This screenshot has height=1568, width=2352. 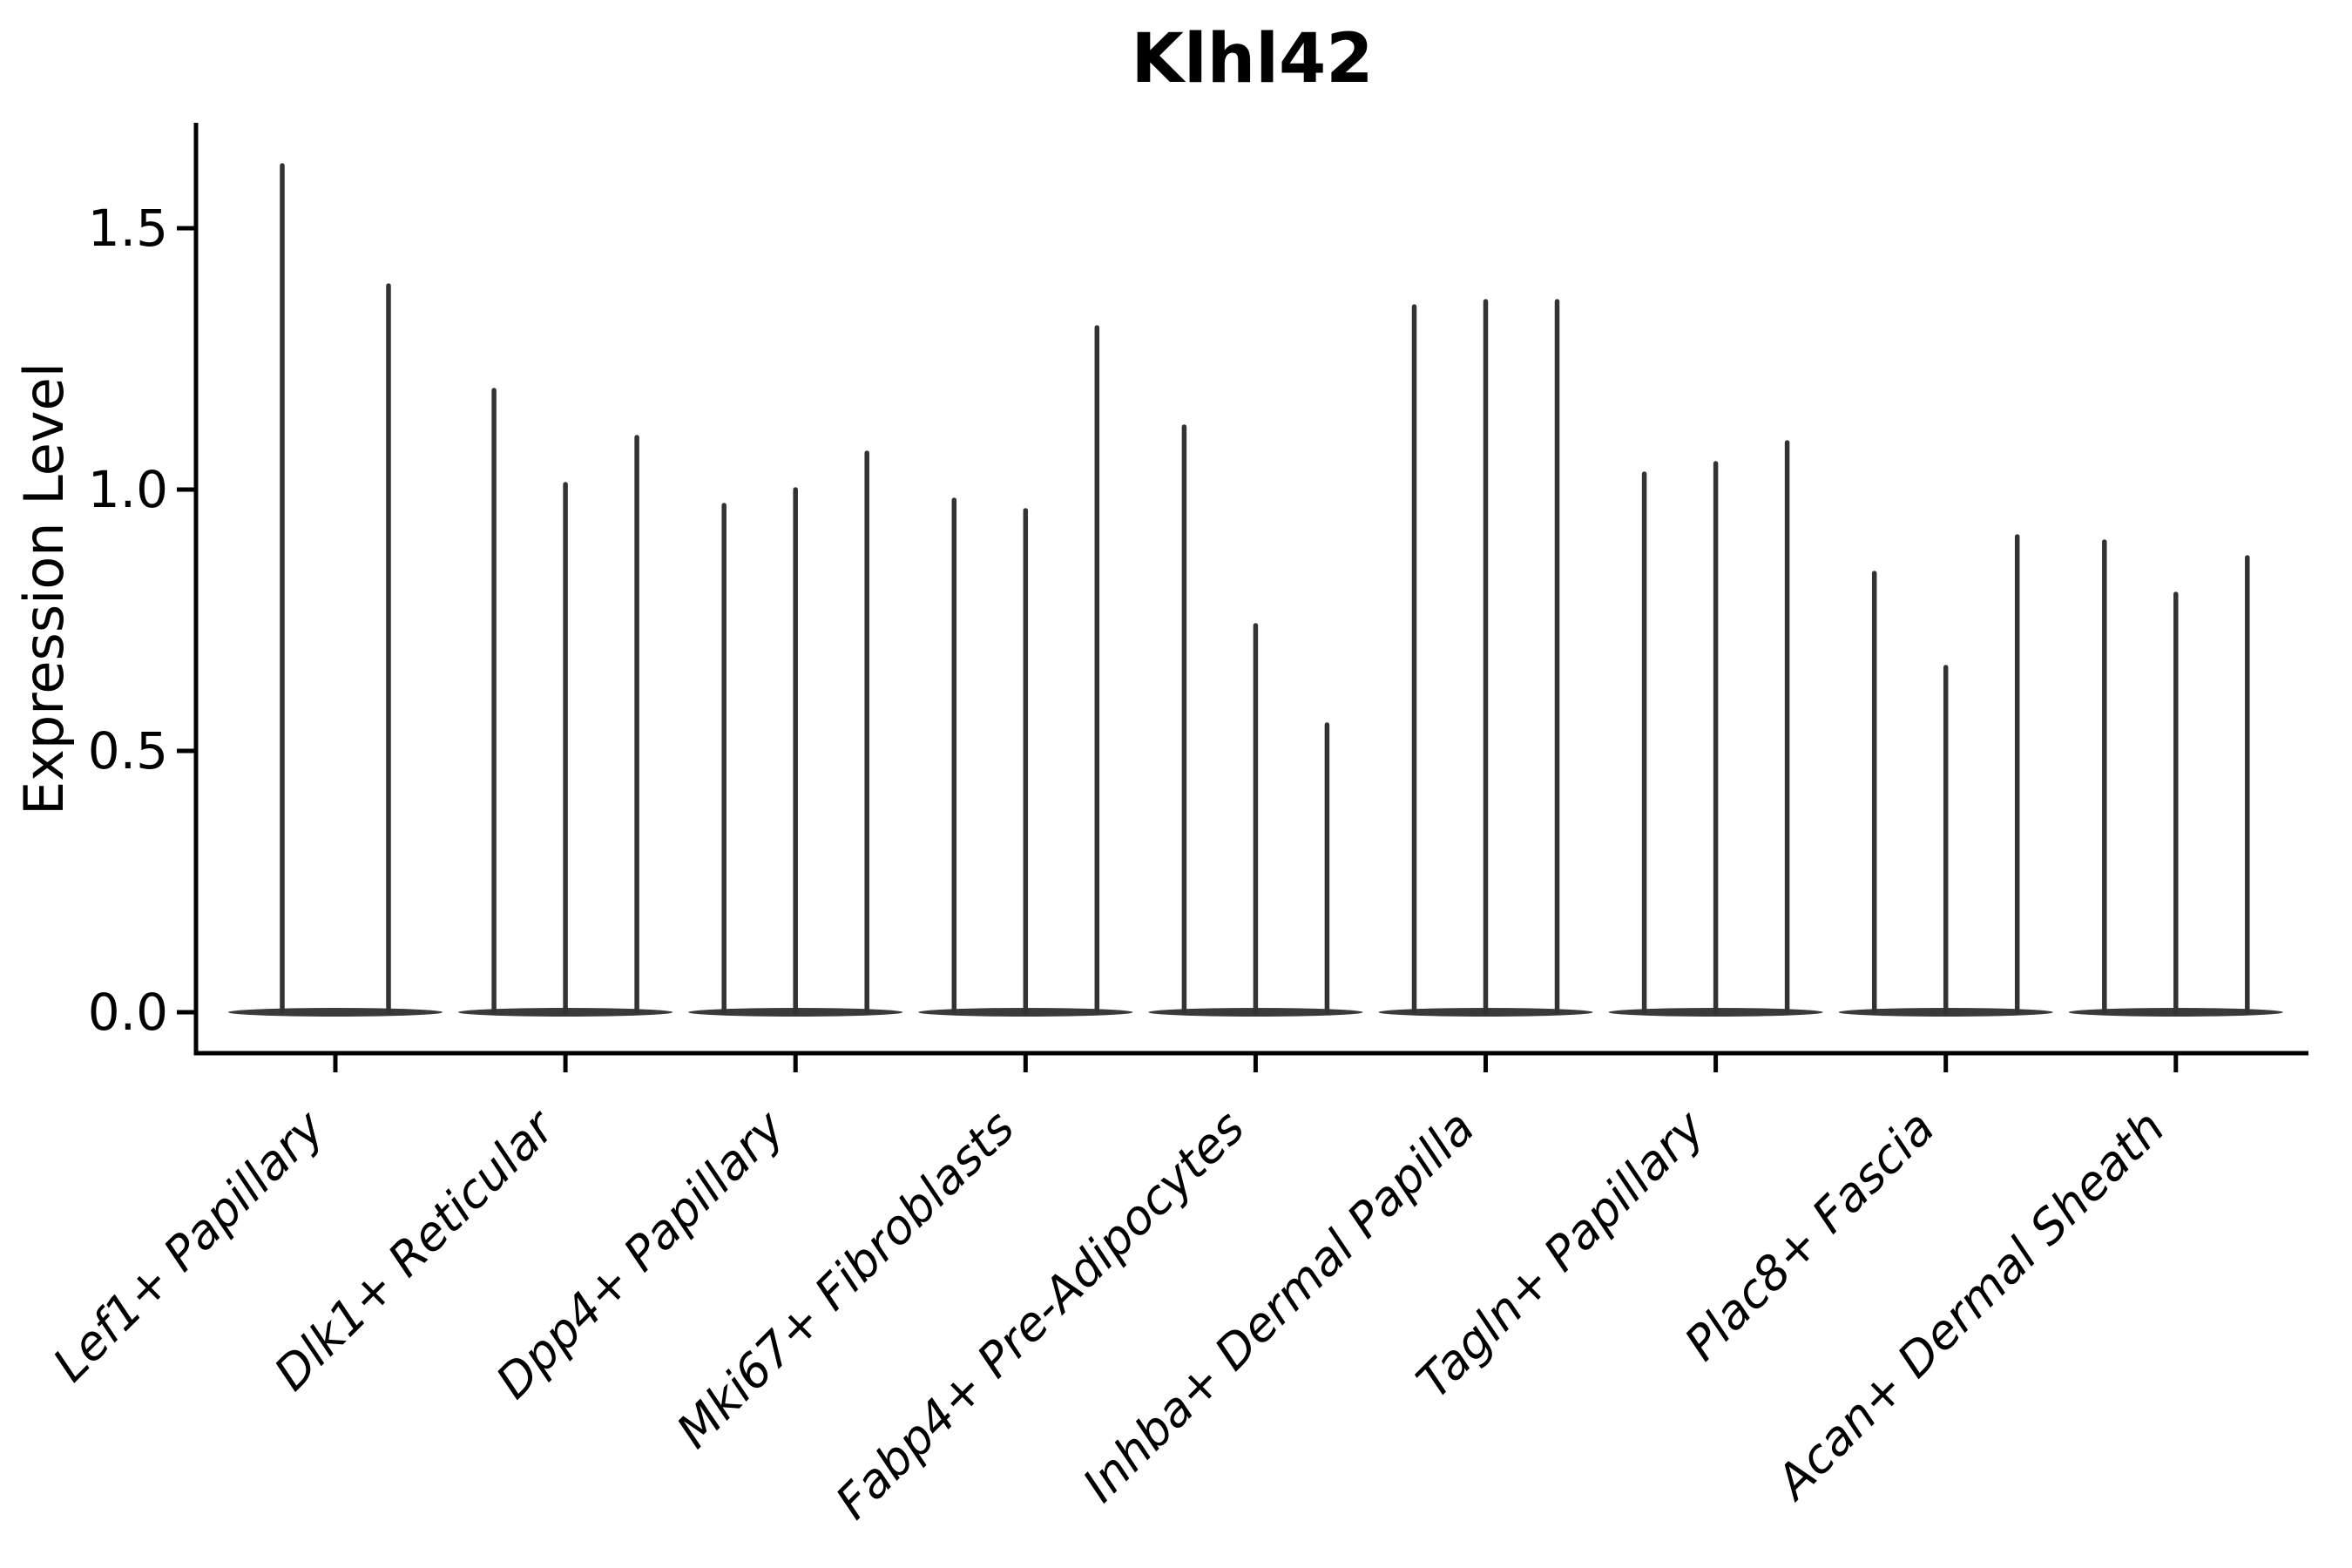 I want to click on x-tick-label: Acan+ Dermal Sheath, so click(x=1970, y=1305).